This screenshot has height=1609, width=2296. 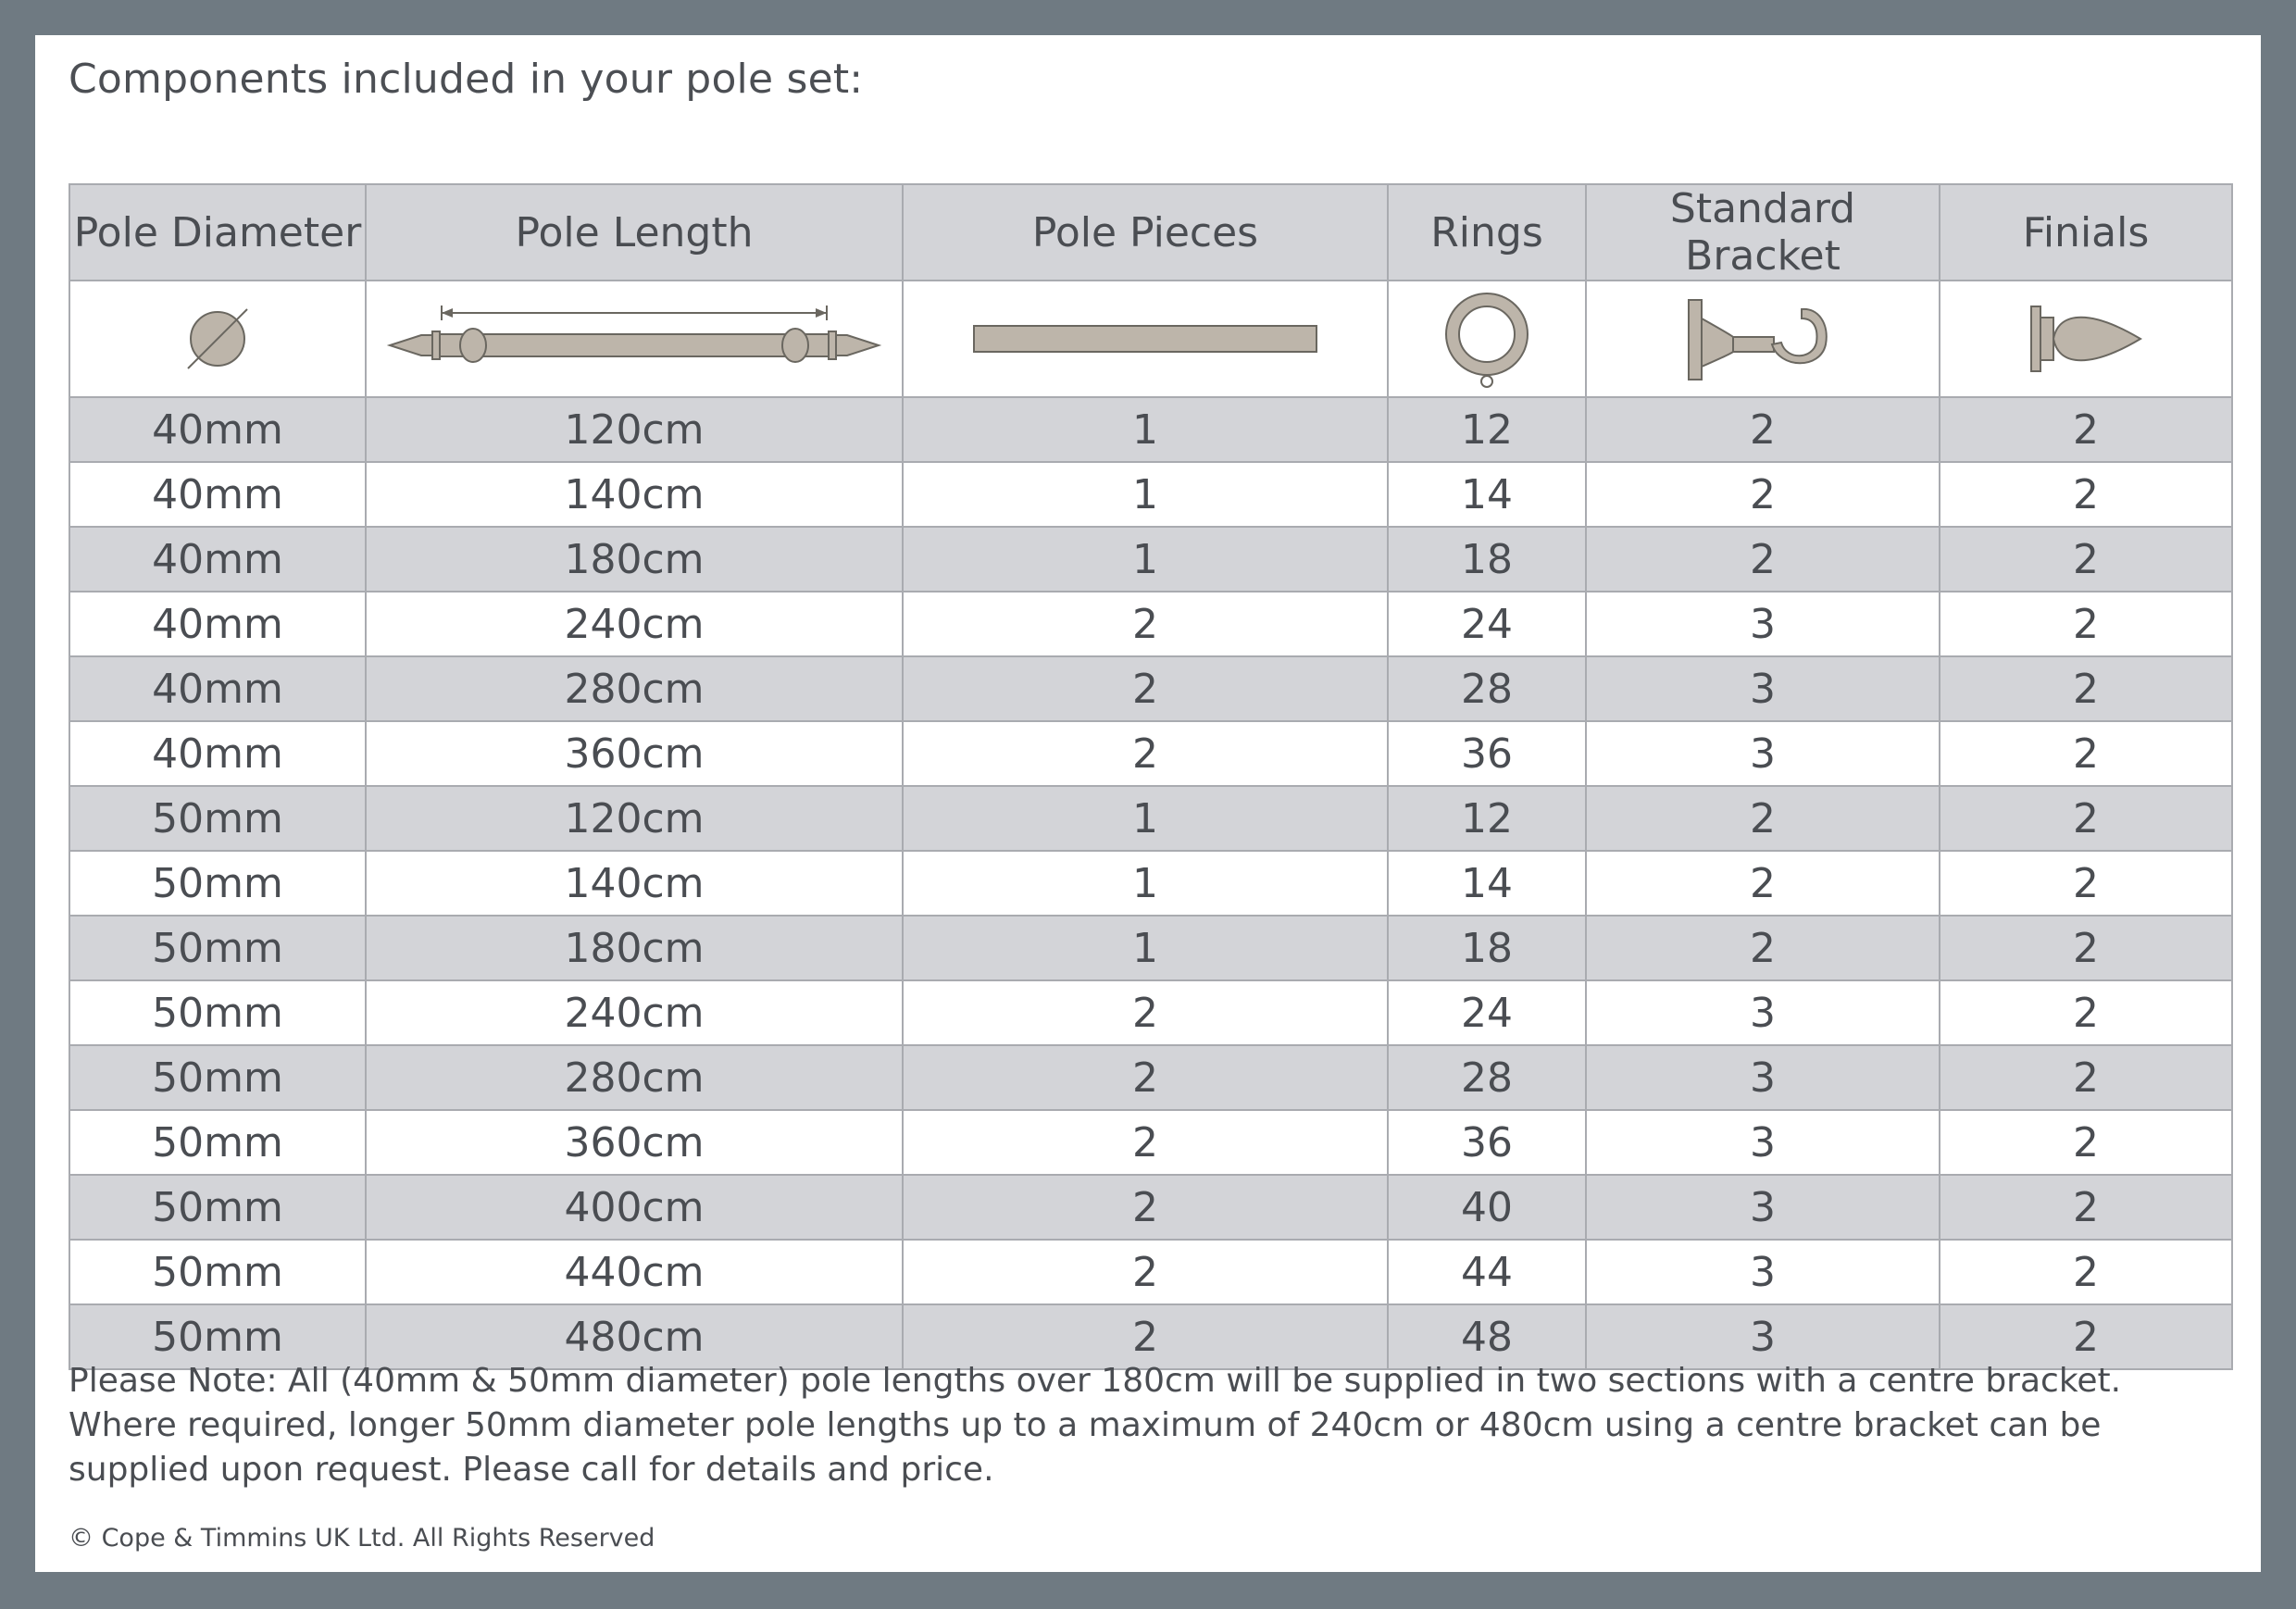 I want to click on table-row: 50mm 440cm 2 44 3 2, so click(x=1151, y=1272).